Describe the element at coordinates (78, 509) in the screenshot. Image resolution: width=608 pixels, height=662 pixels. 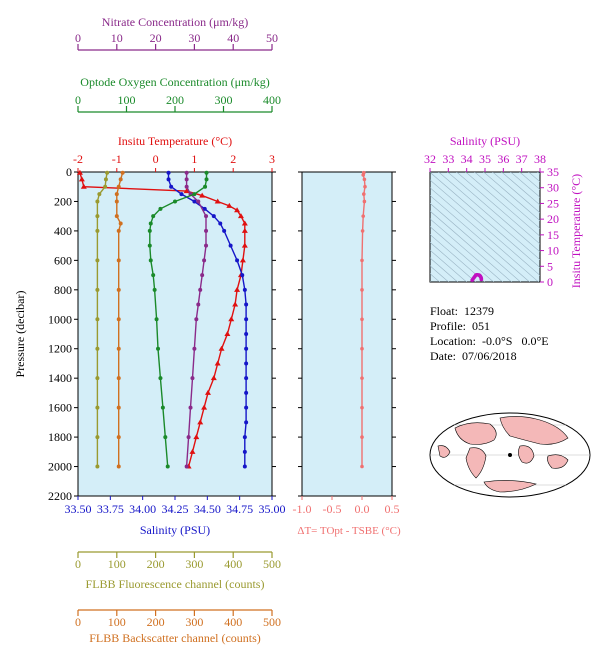
I see `salinity-tick-label: 33.50` at that location.